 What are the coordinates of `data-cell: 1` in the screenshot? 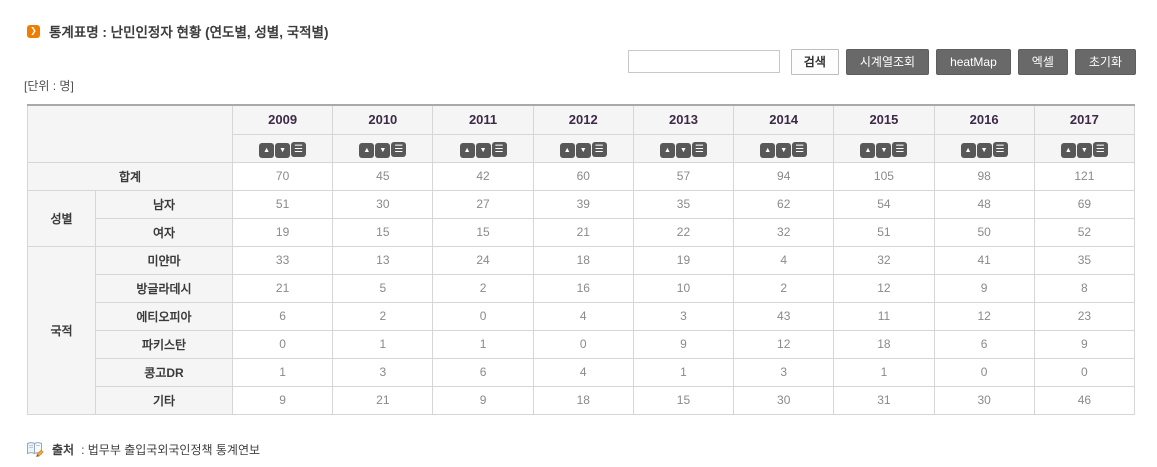 It's located at (483, 344).